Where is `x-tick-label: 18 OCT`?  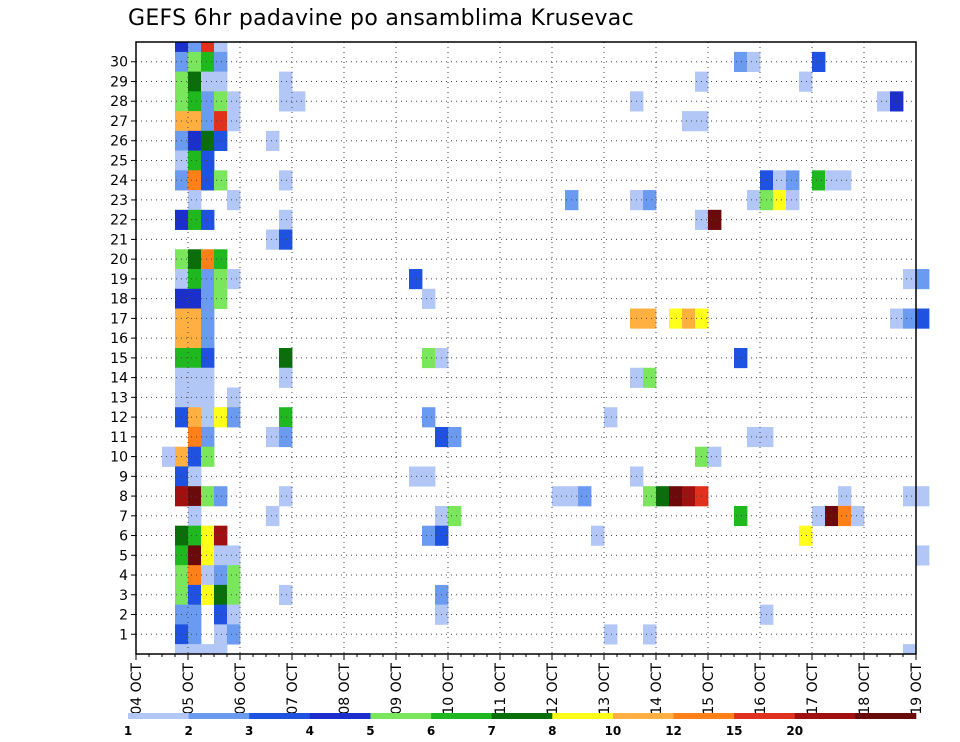 x-tick-label: 18 OCT is located at coordinates (865, 689).